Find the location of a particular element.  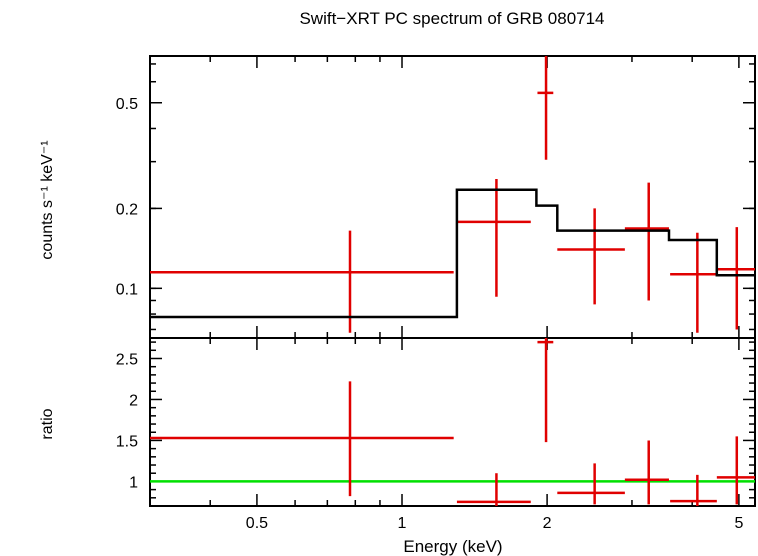

bottom-y-tick-label: 2 is located at coordinates (133, 400).